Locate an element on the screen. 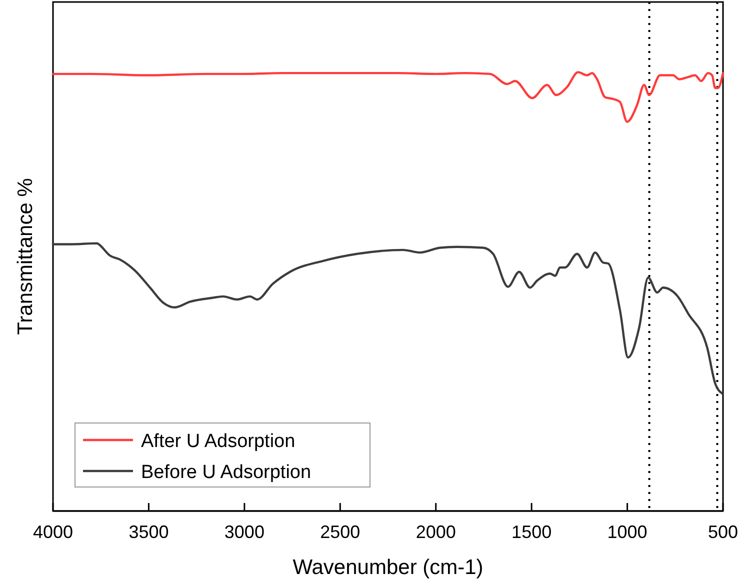 The height and width of the screenshot is (581, 740). x-tick-label: 1500 is located at coordinates (532, 532).